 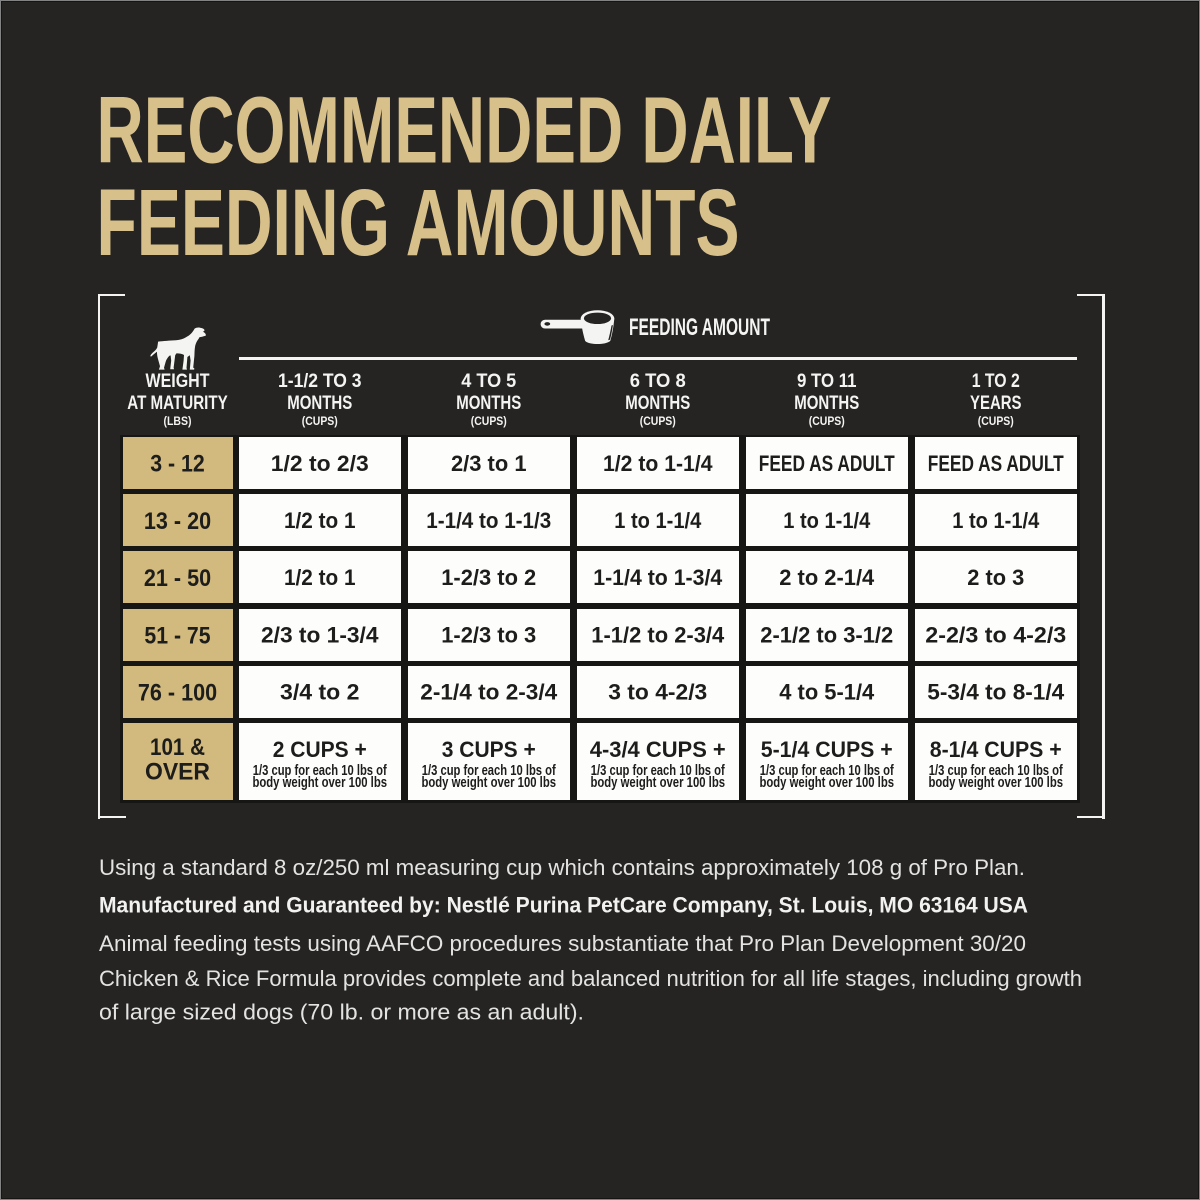 What do you see at coordinates (657, 634) in the screenshot?
I see `svg-text: 1-1/2 to 2-3/4` at bounding box center [657, 634].